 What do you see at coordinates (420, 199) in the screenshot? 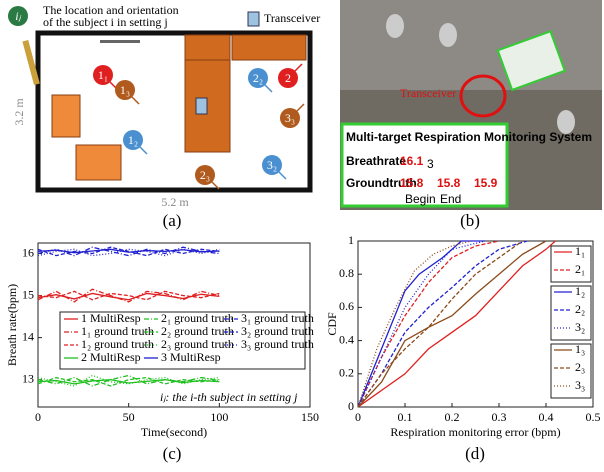
I see `screen-button: Begin` at bounding box center [420, 199].